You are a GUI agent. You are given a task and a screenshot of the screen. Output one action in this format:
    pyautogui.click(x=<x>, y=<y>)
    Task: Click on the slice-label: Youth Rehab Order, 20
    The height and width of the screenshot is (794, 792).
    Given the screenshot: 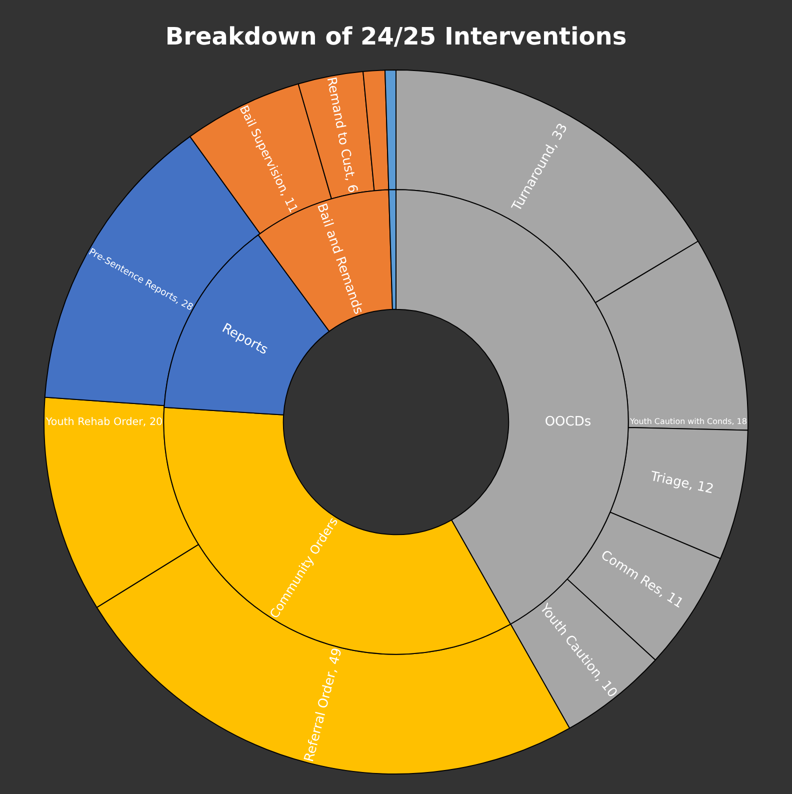 What is the action you would take?
    pyautogui.click(x=103, y=422)
    